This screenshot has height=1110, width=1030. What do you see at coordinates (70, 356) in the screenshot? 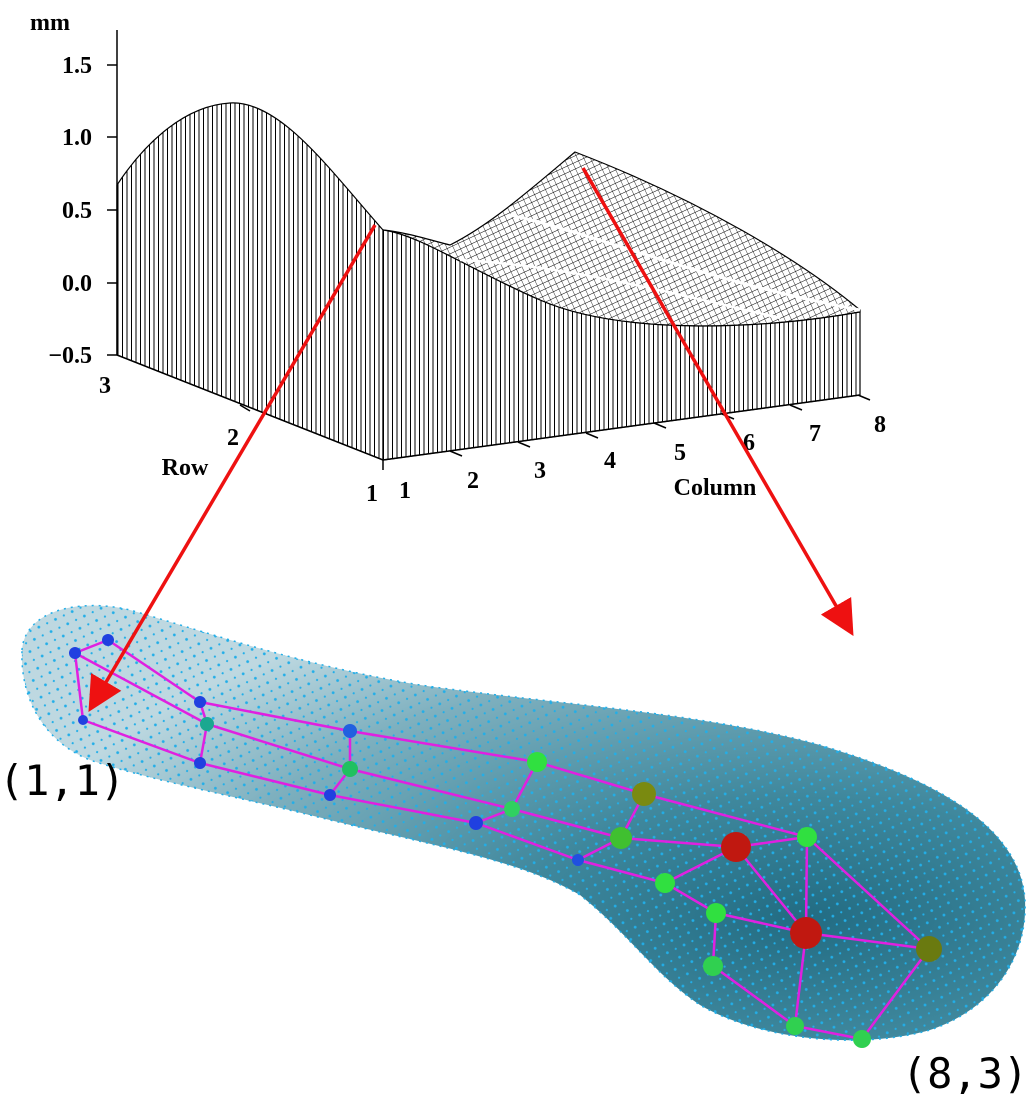
I see `z-tick-label: −0.5` at bounding box center [70, 356].